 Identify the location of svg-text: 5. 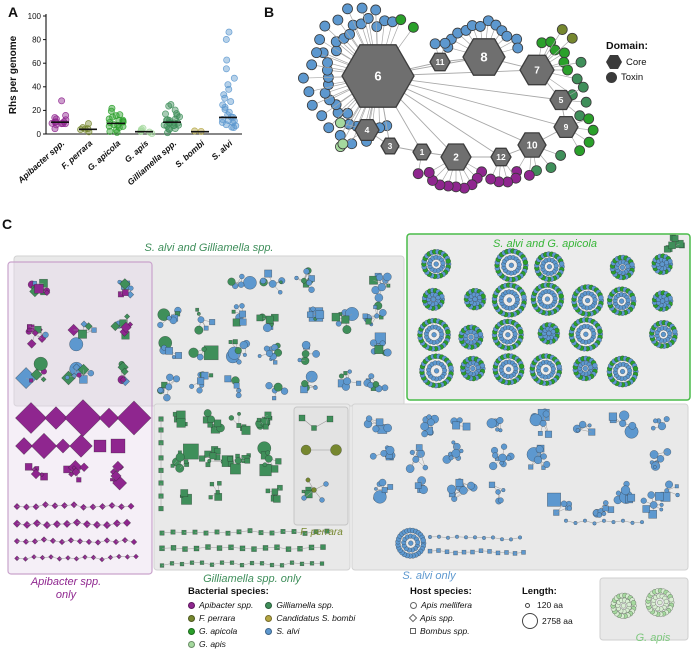
(561, 100).